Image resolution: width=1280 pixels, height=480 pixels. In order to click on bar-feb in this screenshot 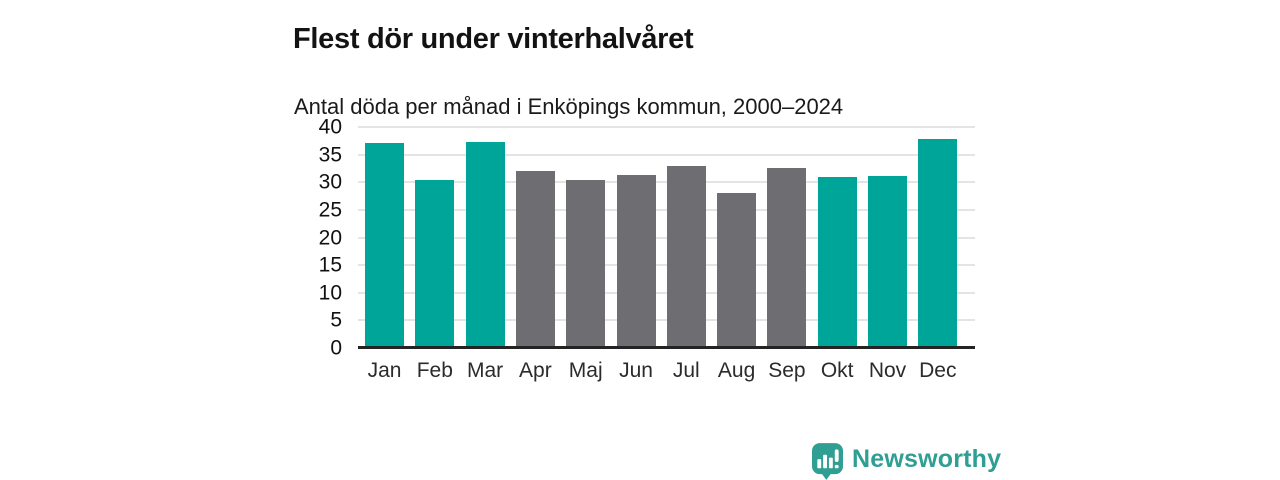, I will do `click(435, 263)`.